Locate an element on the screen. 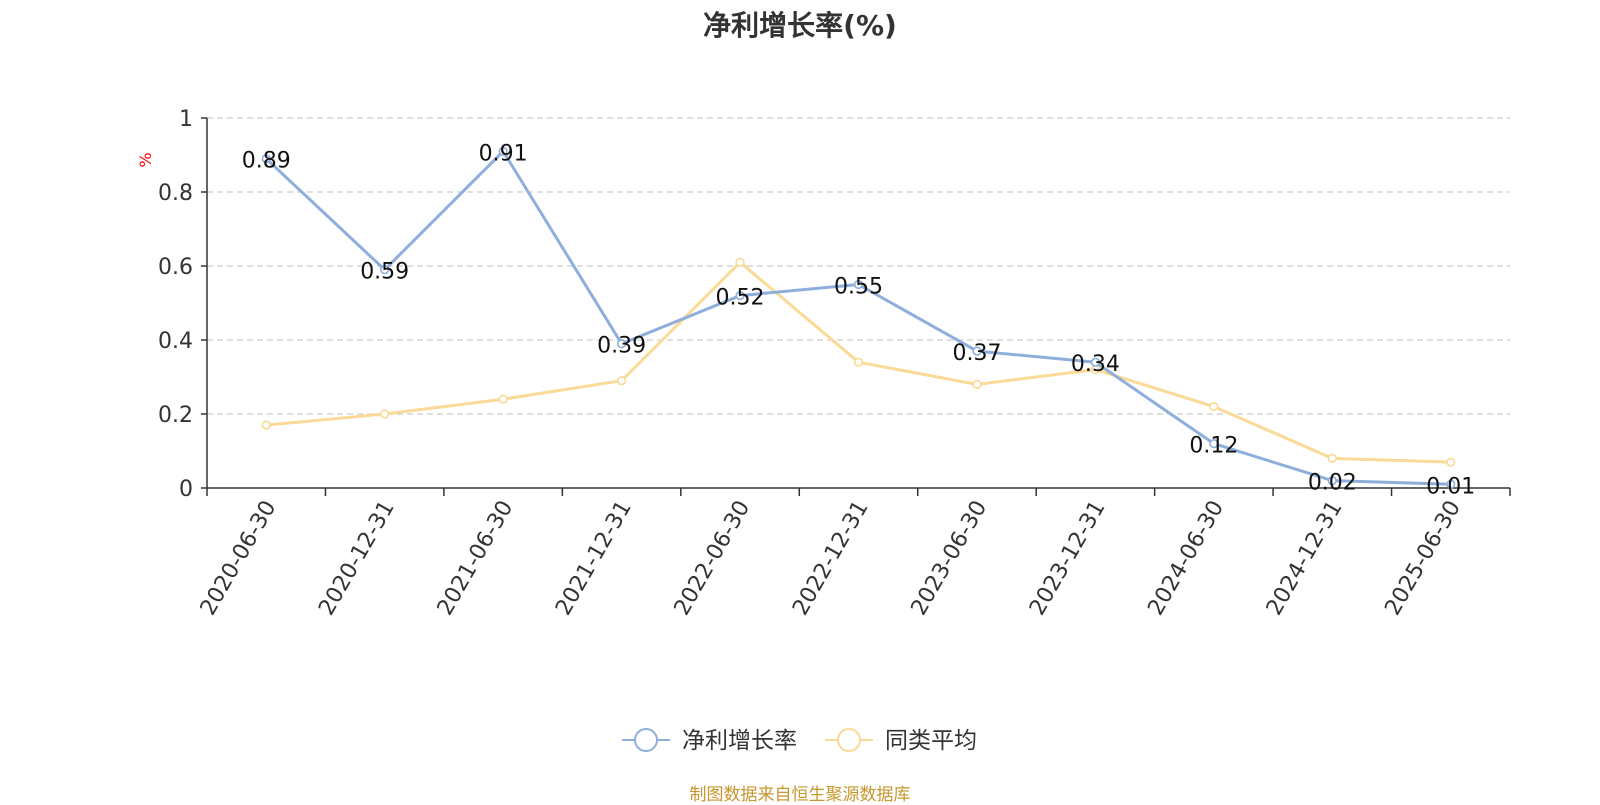 The image size is (1600, 805). data-label: 0.52 is located at coordinates (740, 298).